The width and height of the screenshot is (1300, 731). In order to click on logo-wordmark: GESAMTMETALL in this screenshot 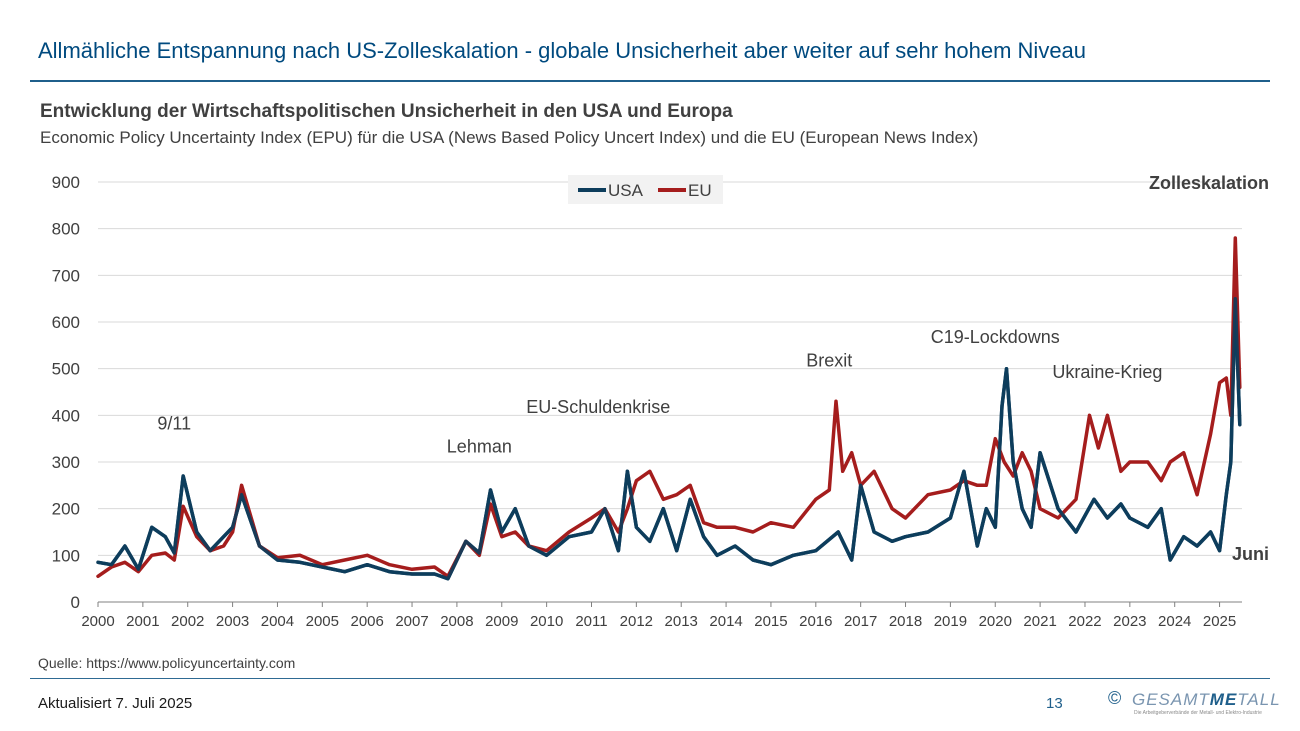, I will do `click(1206, 700)`.